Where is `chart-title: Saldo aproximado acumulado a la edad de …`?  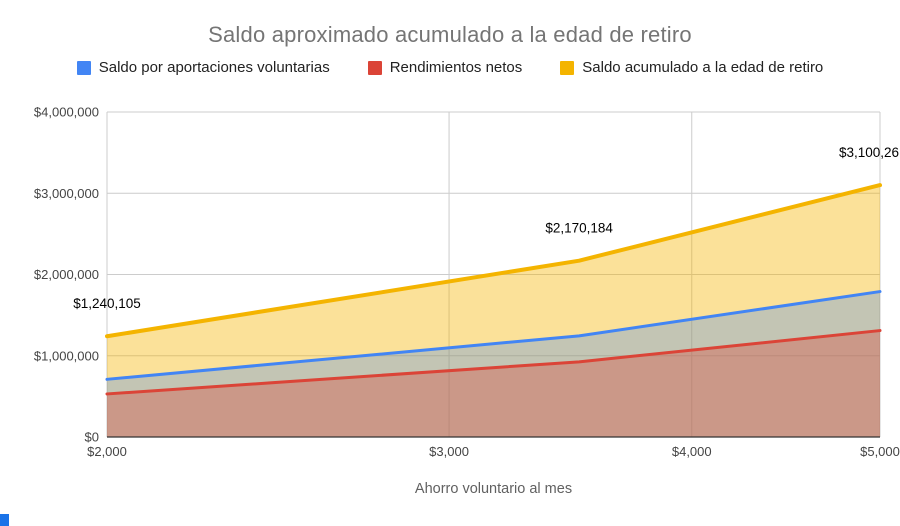
chart-title: Saldo aproximado acumulado a la edad de … is located at coordinates (450, 34).